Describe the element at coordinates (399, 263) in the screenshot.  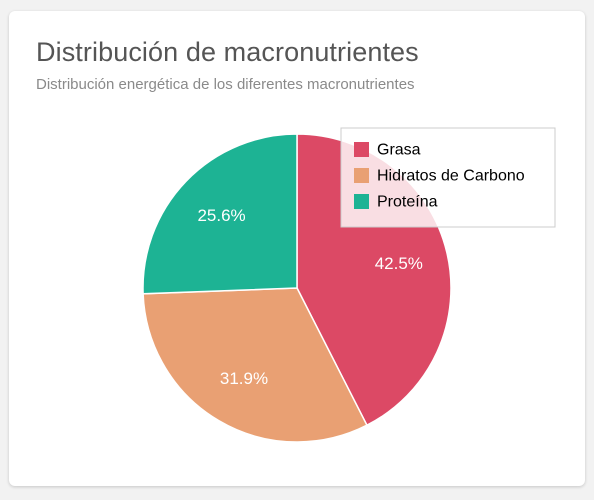
I see `pie-slice-value-label: 42.5%` at that location.